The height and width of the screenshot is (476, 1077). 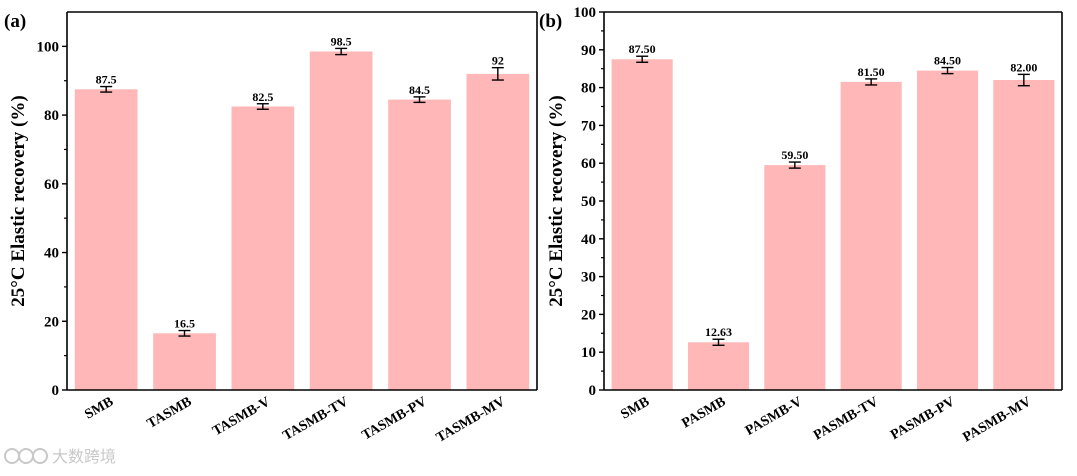 I want to click on y-tick-label: 30, so click(x=588, y=278).